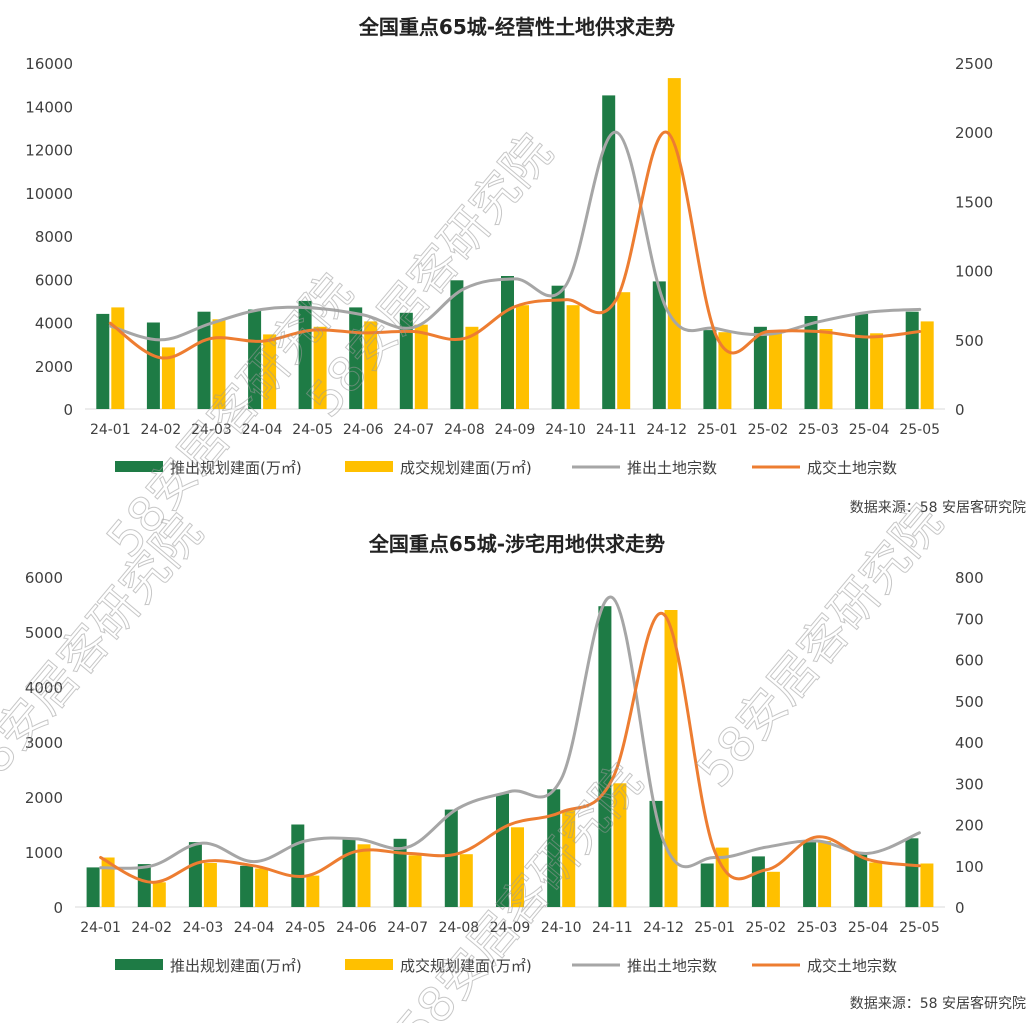  Describe the element at coordinates (49, 64) in the screenshot. I see `y-tick-label: 16000` at that location.